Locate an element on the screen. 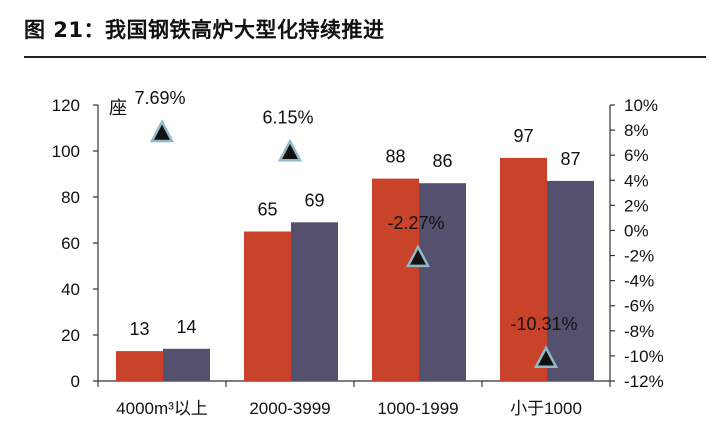 This screenshot has height=426, width=710. x-category-label: 2000-3999 is located at coordinates (289, 408).